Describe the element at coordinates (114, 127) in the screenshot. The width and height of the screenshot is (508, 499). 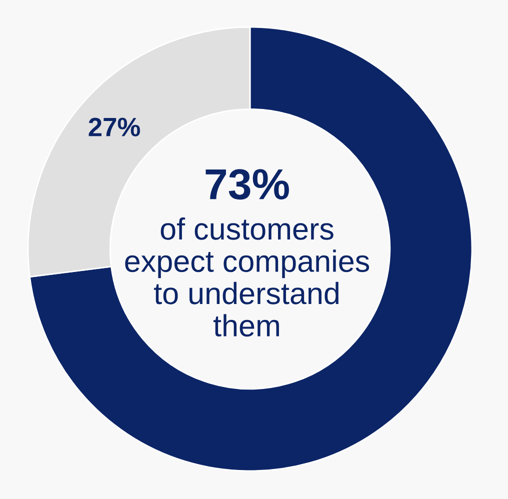
I see `data-label: 27%` at that location.